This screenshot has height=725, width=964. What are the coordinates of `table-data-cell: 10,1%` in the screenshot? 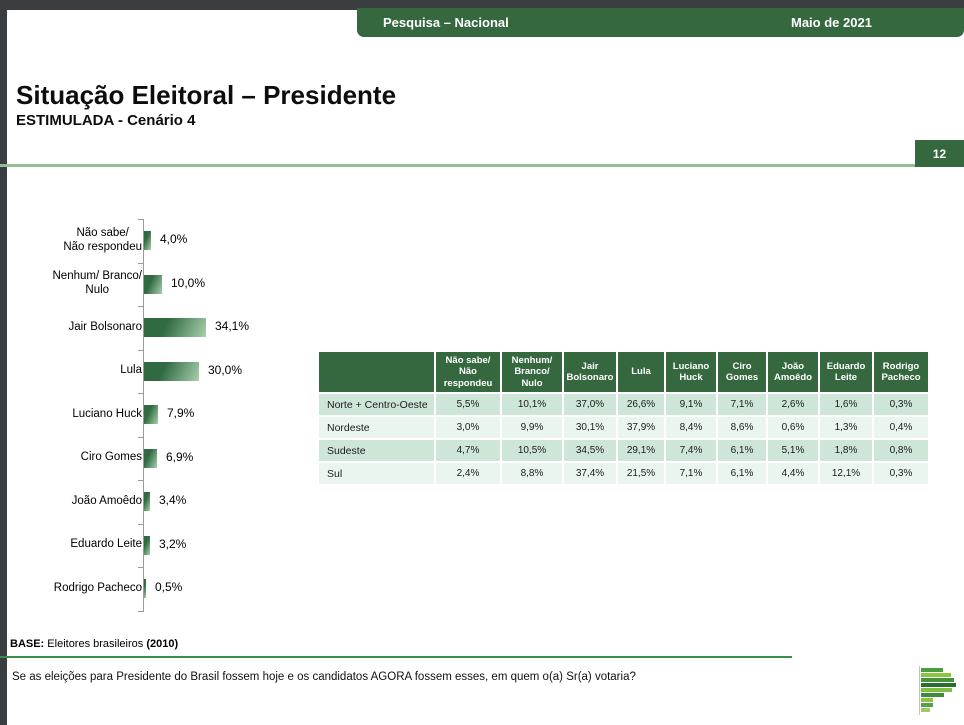 It's located at (532, 405).